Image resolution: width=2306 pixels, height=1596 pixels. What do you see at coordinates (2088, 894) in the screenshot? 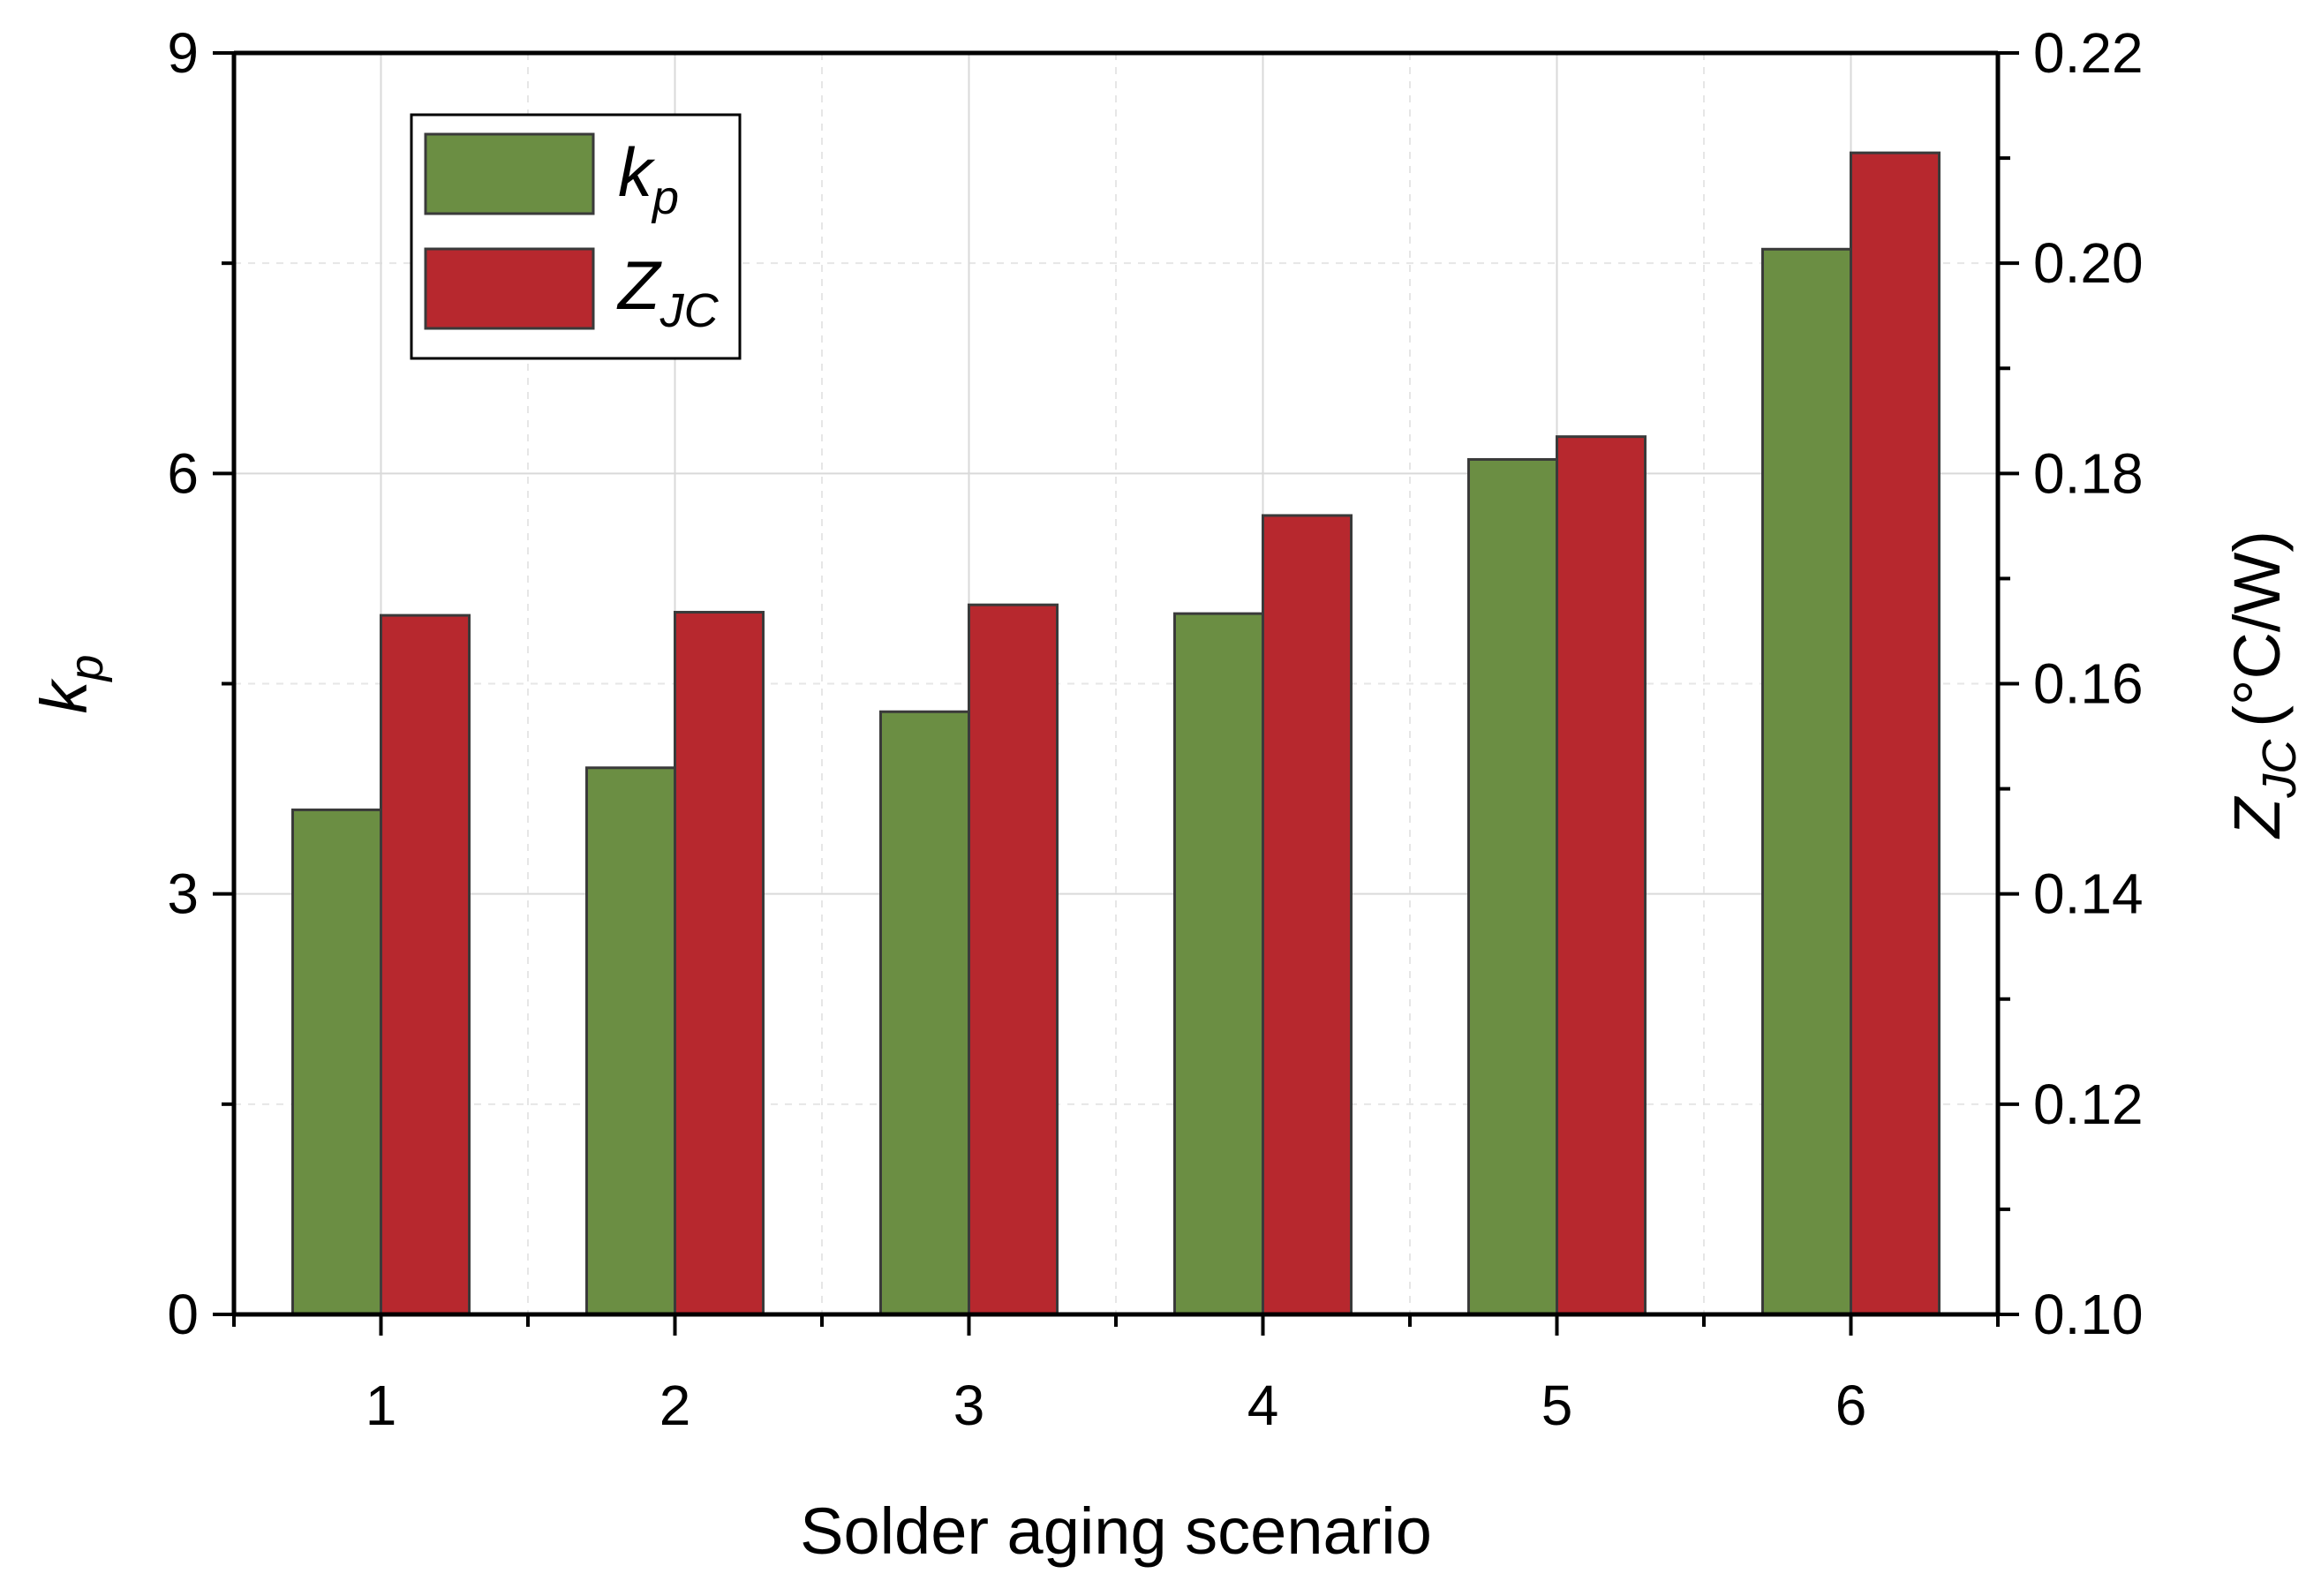
I see `right-tick-label: 0.14` at bounding box center [2088, 894].